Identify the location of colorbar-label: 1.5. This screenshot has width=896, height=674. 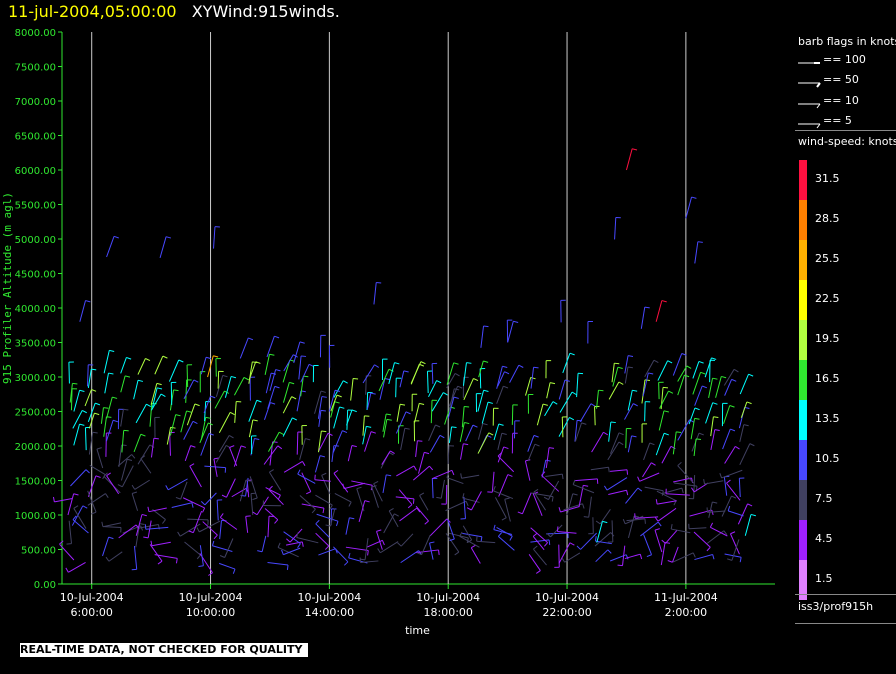
(824, 578).